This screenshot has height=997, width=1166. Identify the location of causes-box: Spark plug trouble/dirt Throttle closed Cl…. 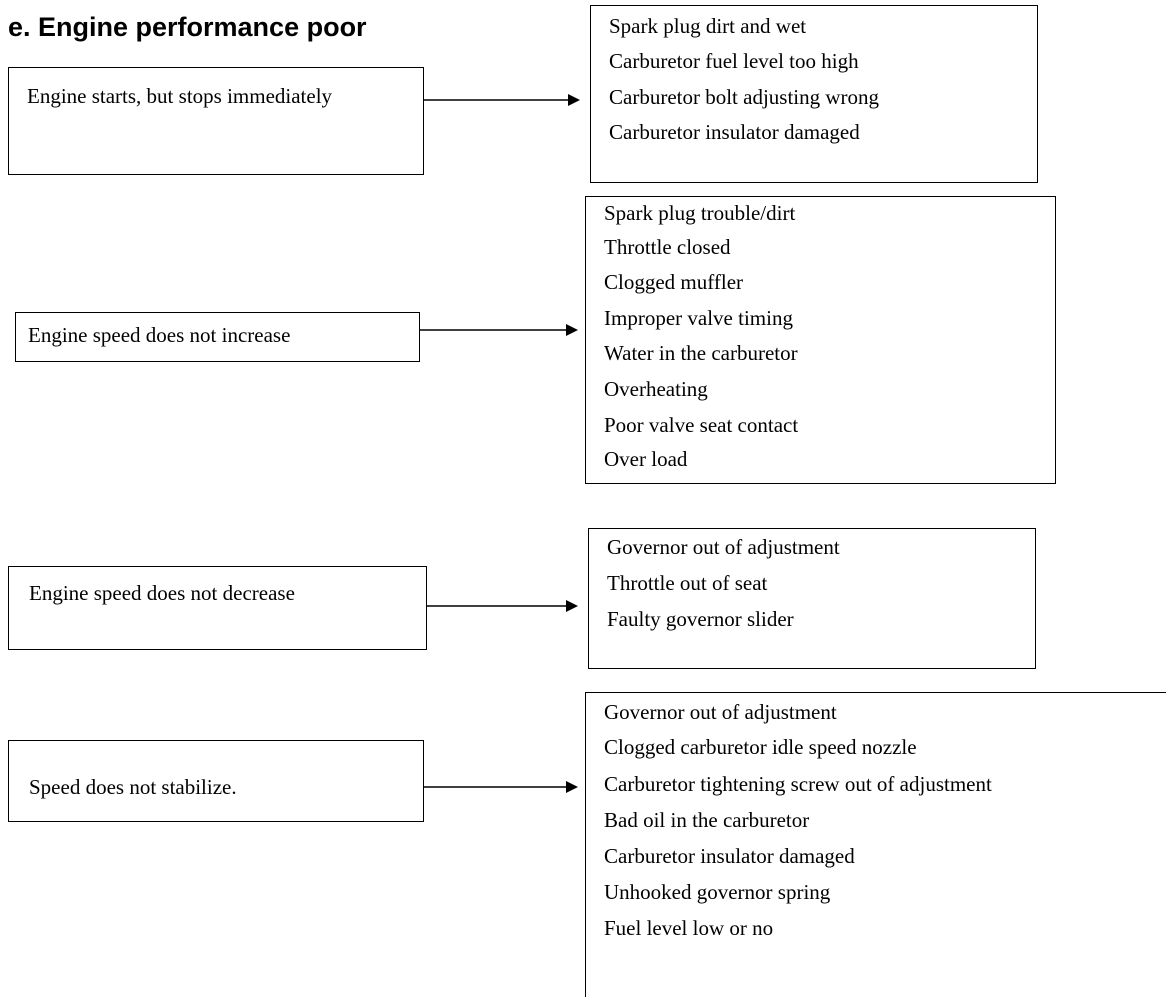
(820, 340).